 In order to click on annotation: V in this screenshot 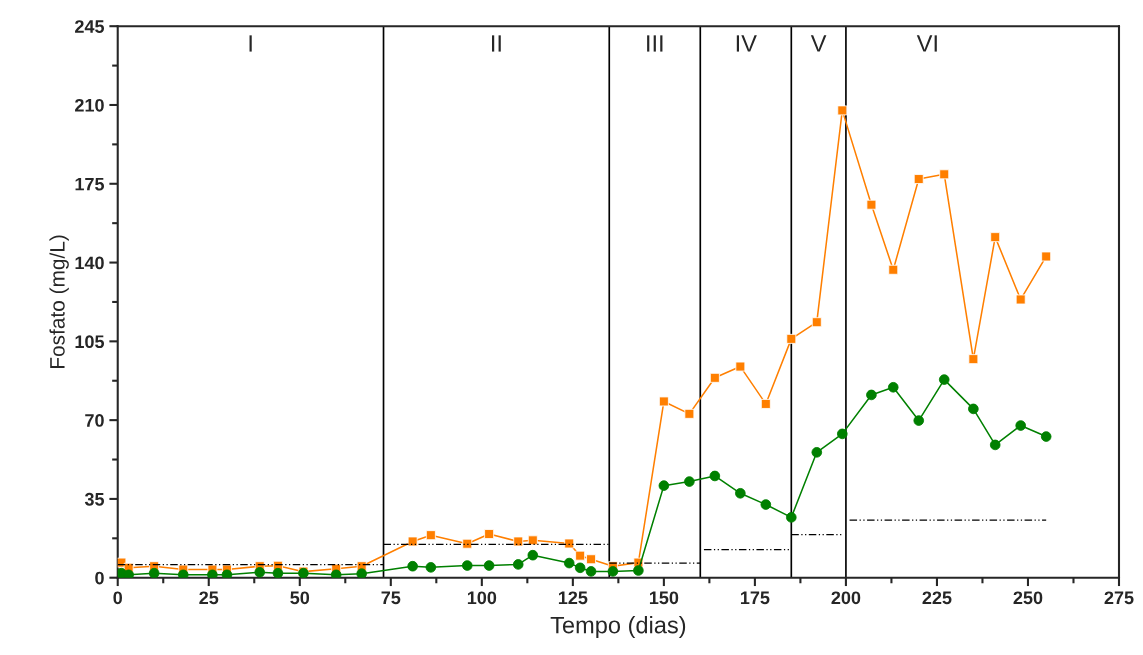, I will do `click(818, 43)`.